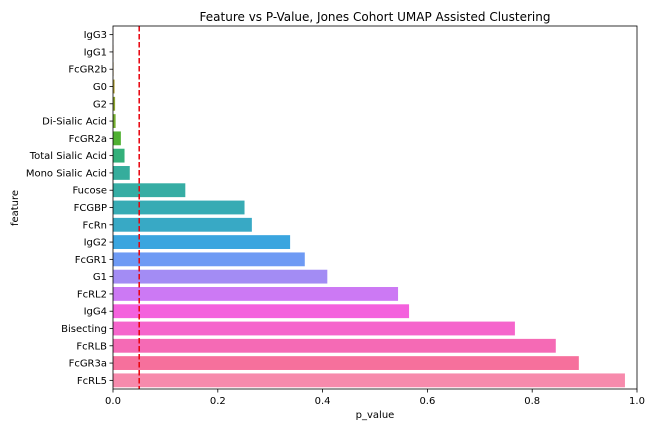 The width and height of the screenshot is (648, 432). What do you see at coordinates (94, 225) in the screenshot?
I see `y-tick-label: FcRn` at bounding box center [94, 225].